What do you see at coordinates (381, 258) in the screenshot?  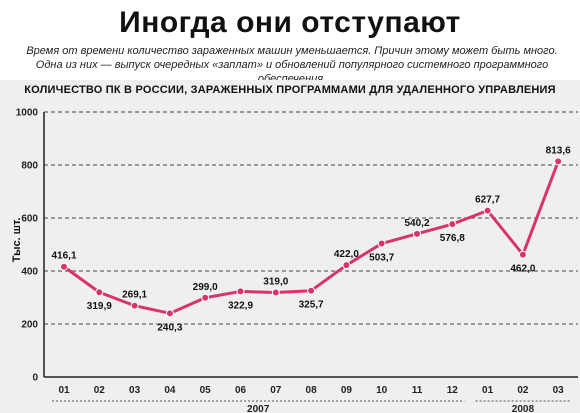 I see `data-label: 503,7` at bounding box center [381, 258].